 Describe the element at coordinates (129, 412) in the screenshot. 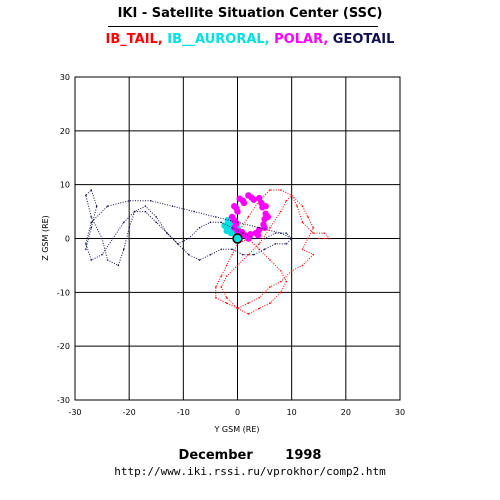

I see `x-tick-label: -20` at that location.